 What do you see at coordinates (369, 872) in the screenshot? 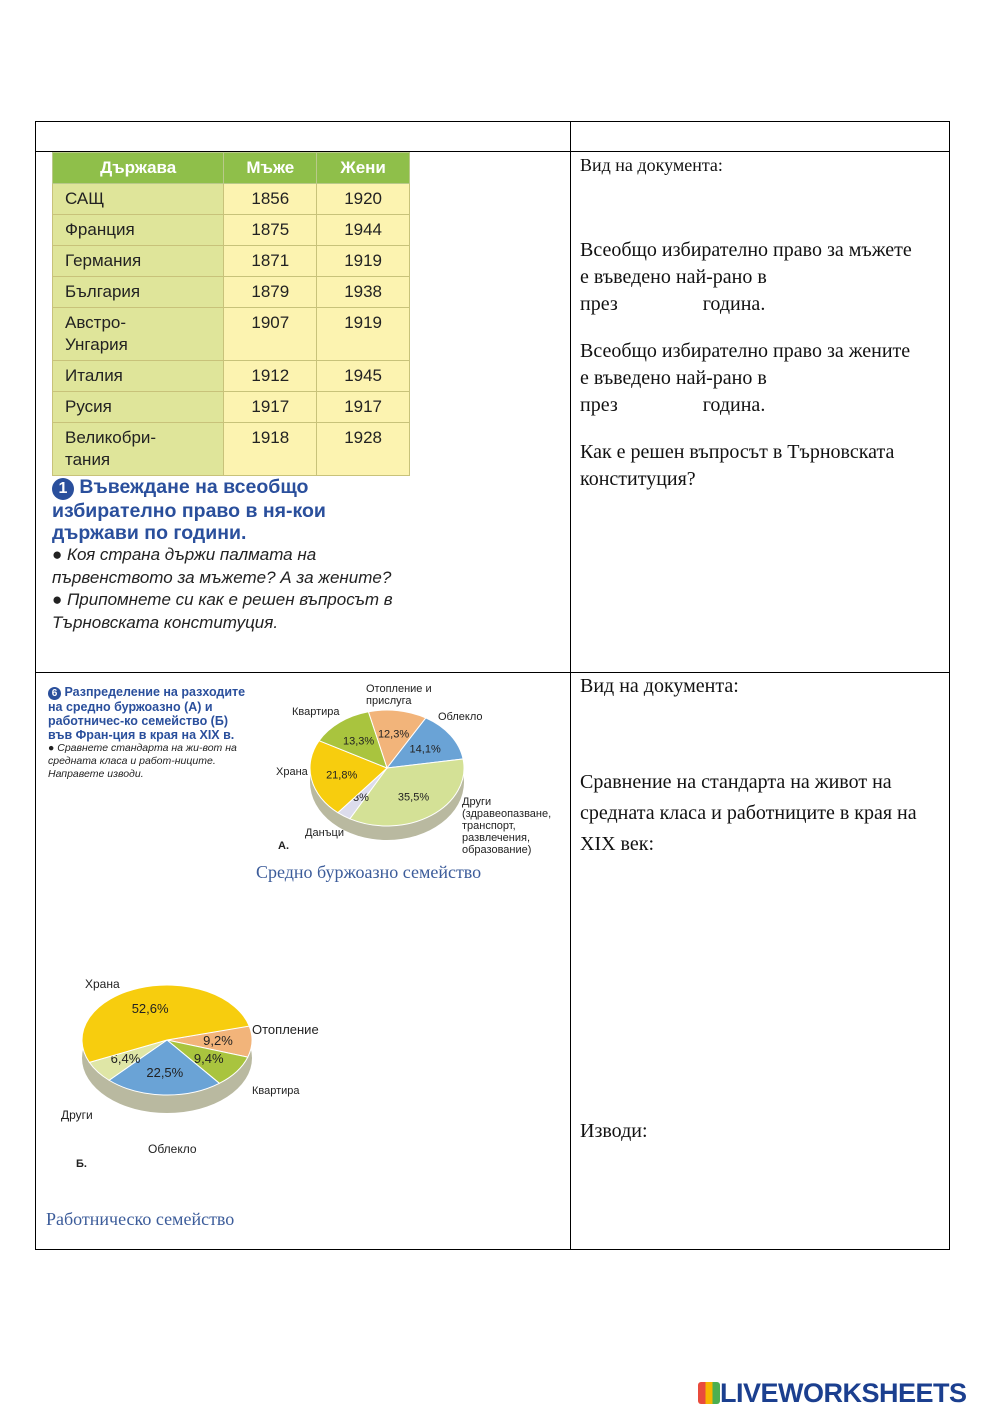
I see `chart-a-title: Средно буржоазно семейство` at bounding box center [369, 872].